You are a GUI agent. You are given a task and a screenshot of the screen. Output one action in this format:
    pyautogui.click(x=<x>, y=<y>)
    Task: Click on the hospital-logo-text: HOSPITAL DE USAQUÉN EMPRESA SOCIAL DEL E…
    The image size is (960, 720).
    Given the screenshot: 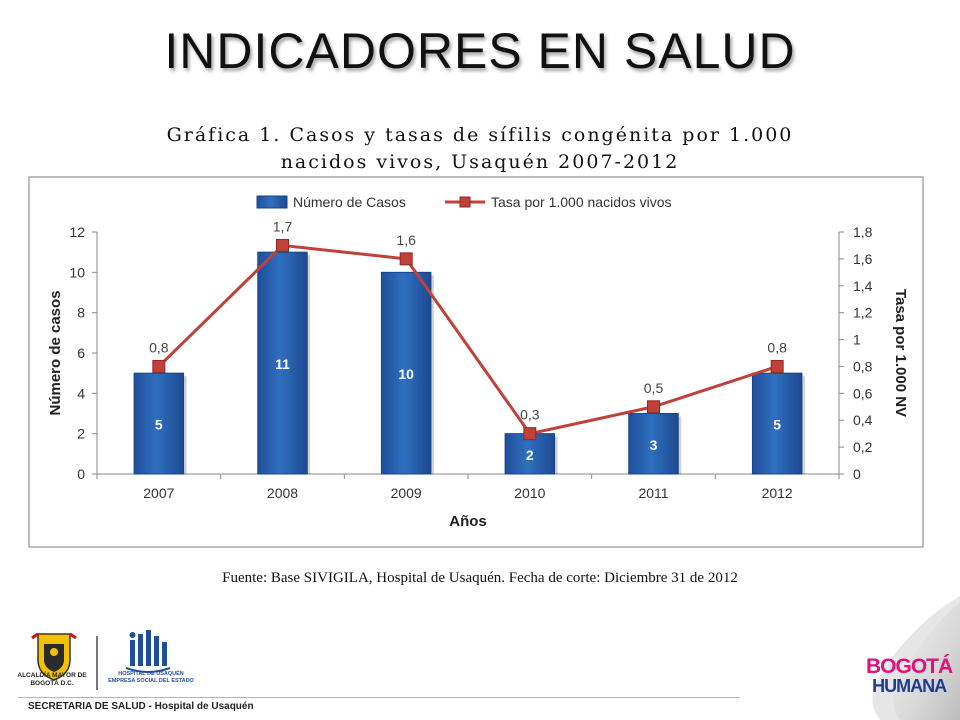 What is the action you would take?
    pyautogui.click(x=151, y=677)
    